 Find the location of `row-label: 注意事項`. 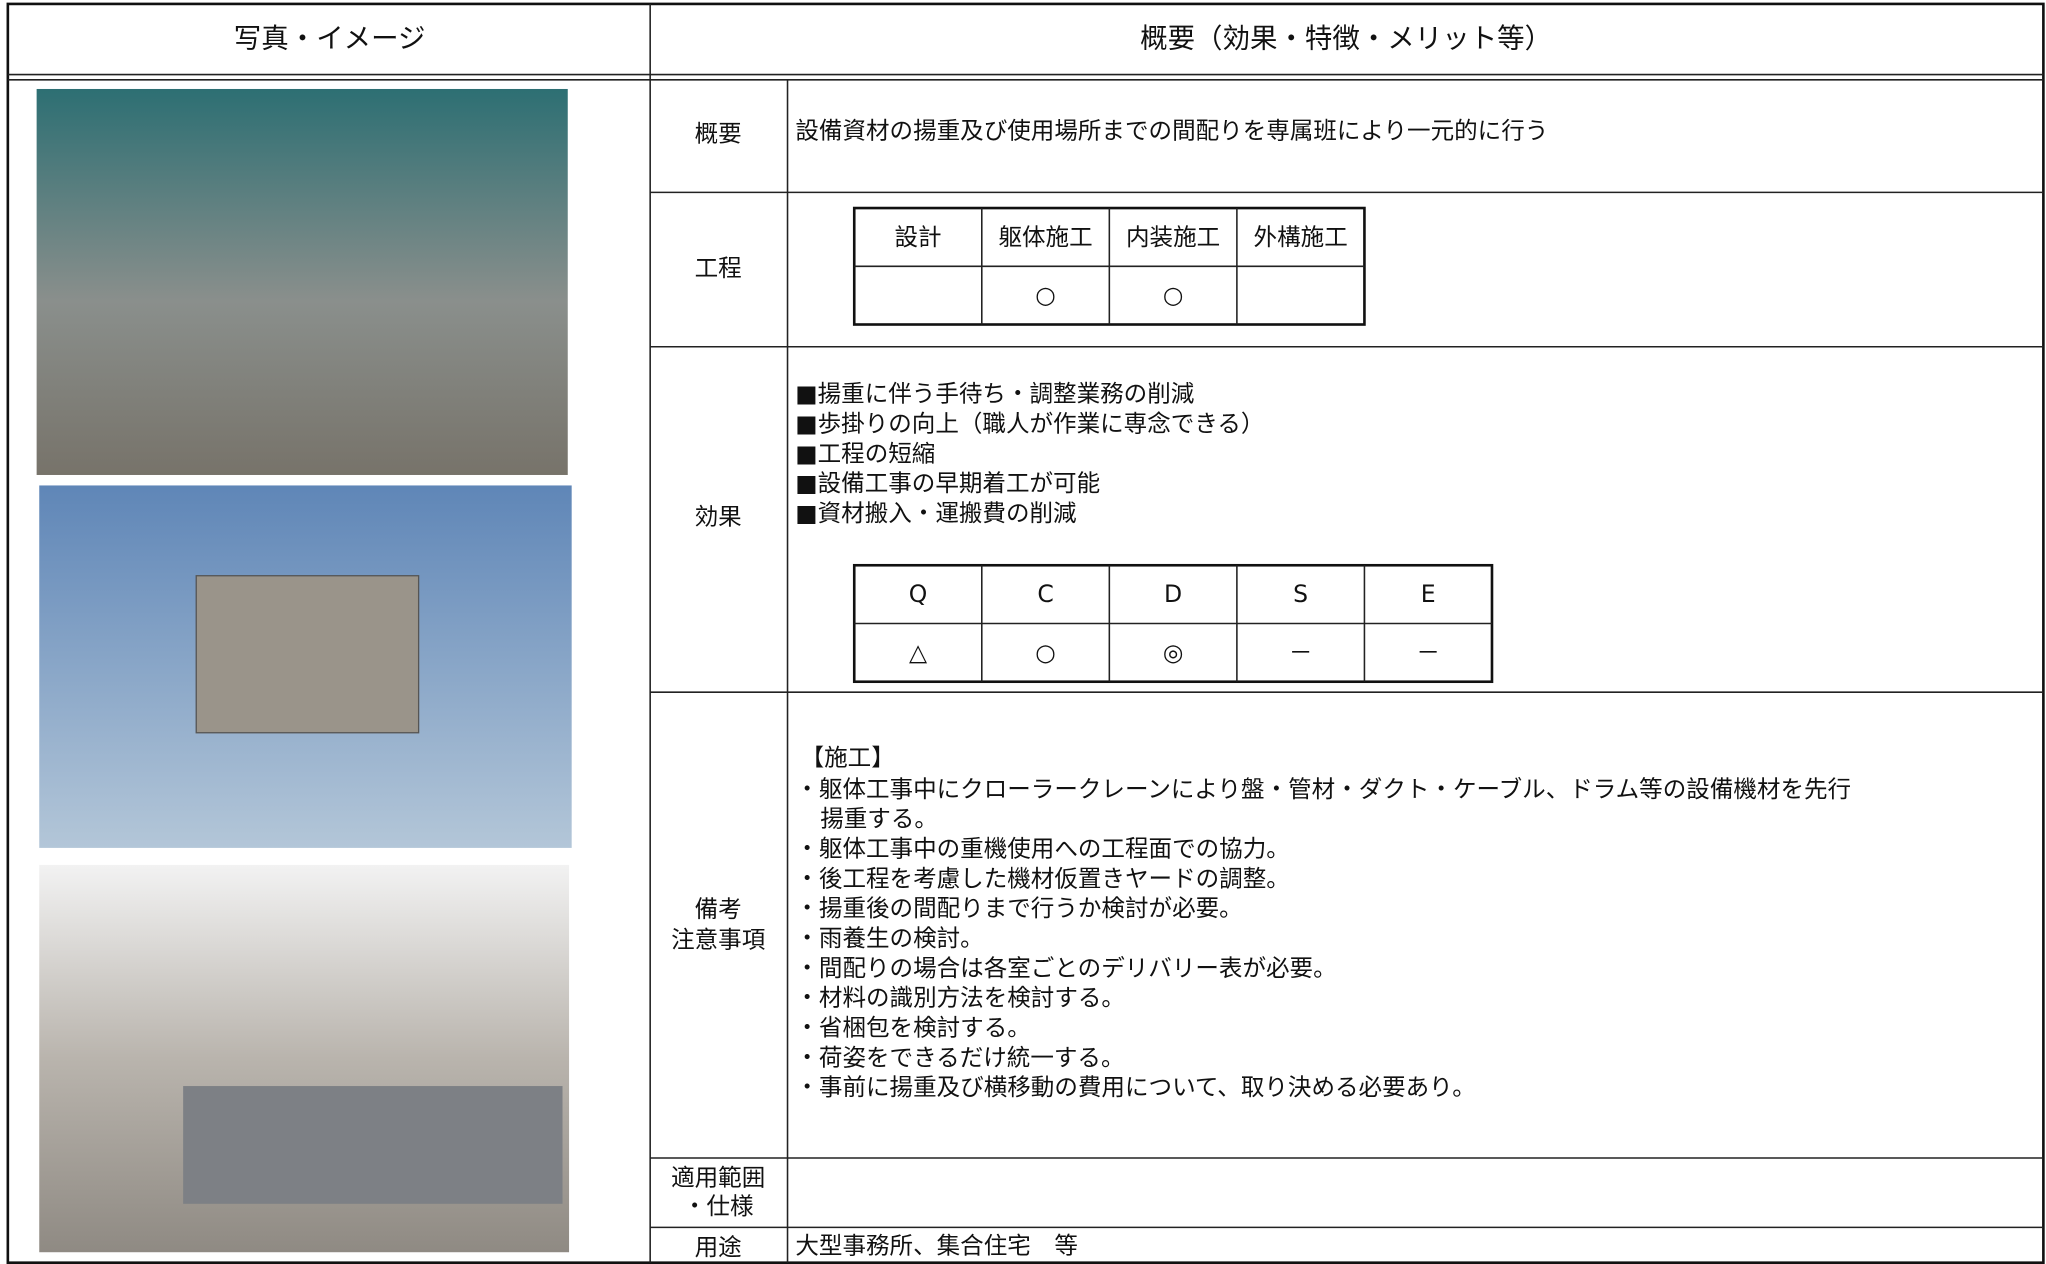

row-label: 注意事項 is located at coordinates (718, 939).